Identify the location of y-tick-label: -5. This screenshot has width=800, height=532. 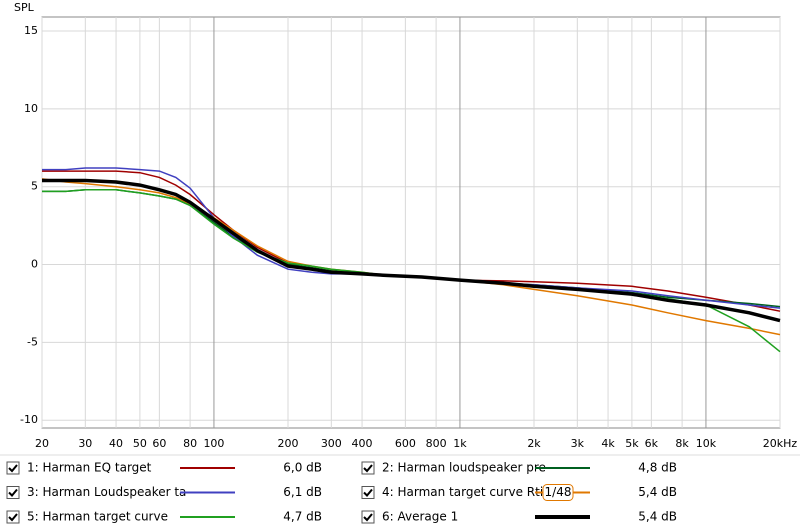
(32, 341).